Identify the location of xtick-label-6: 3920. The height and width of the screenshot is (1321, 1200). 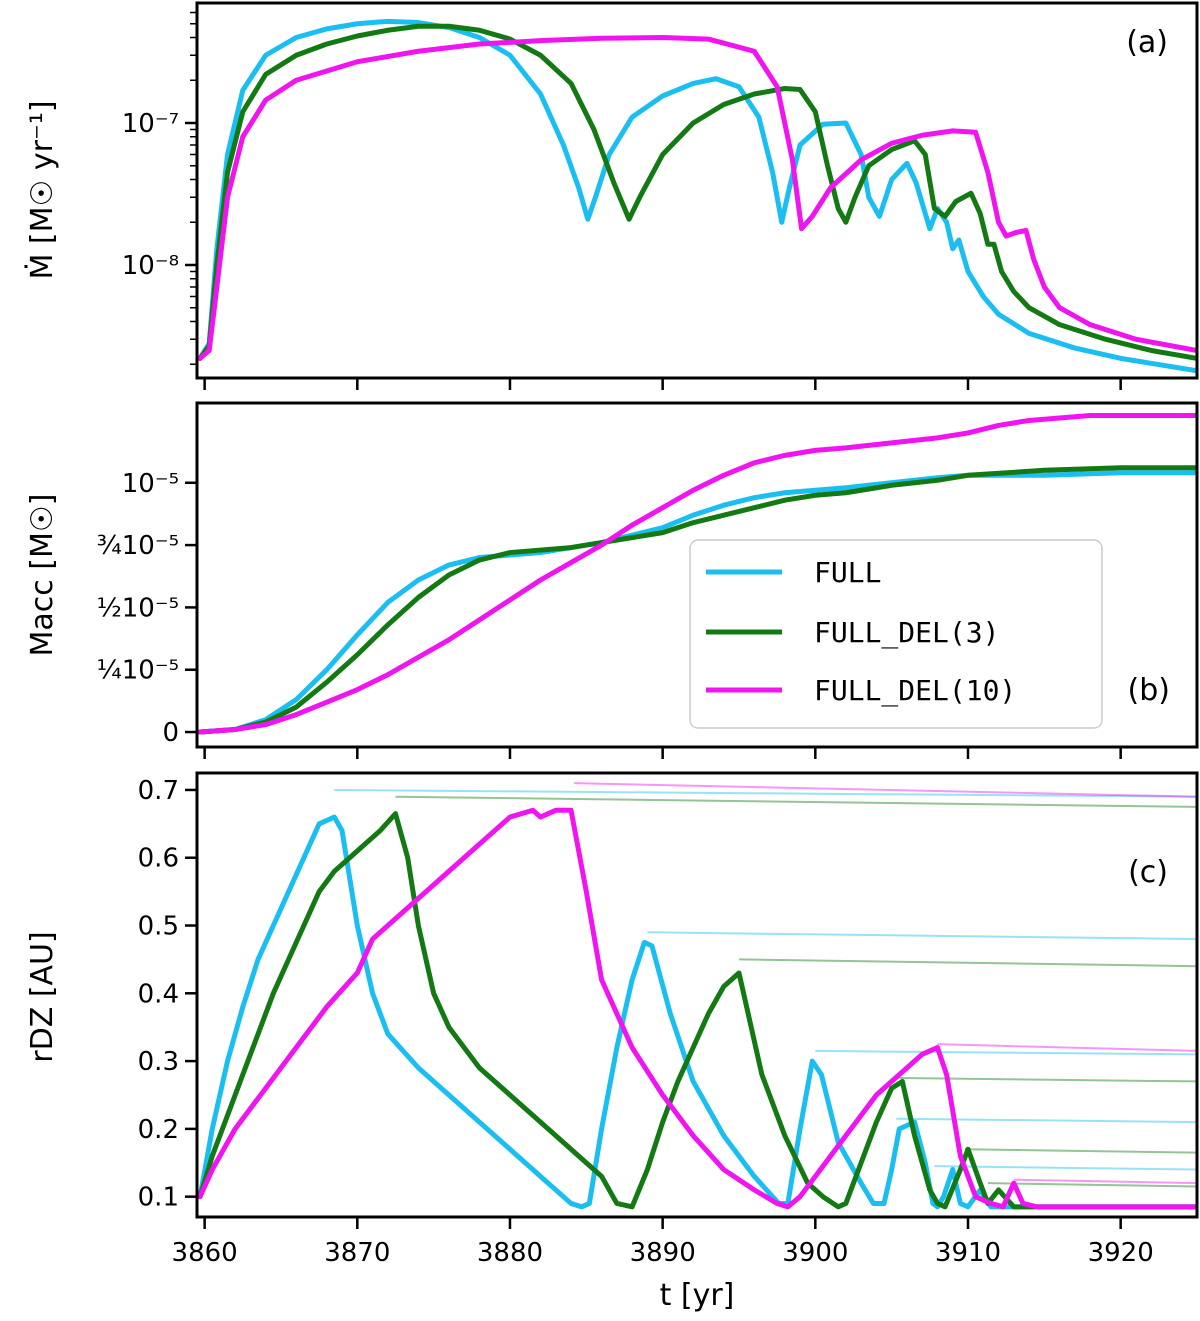
(1121, 1253).